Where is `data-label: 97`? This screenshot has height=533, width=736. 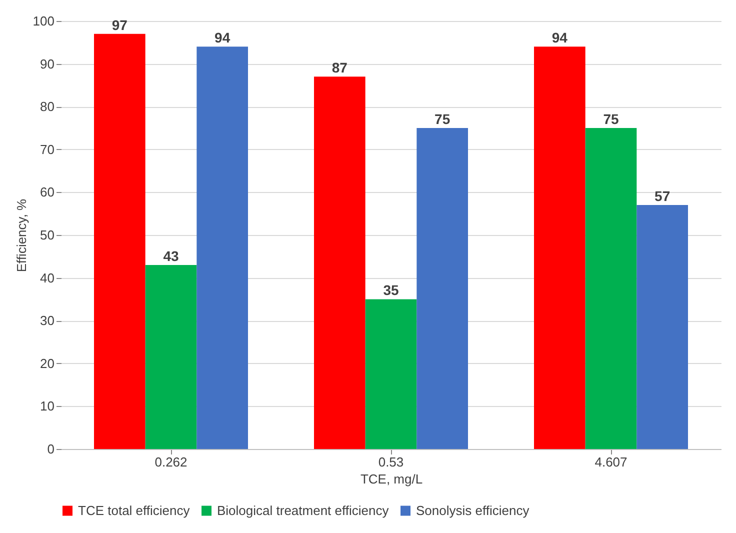 data-label: 97 is located at coordinates (120, 24).